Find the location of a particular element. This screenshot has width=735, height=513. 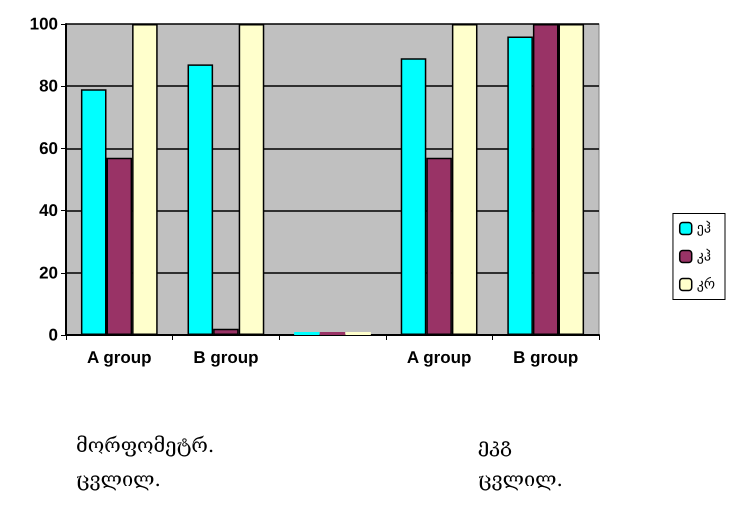

y-tick-label: 0 is located at coordinates (53, 335).